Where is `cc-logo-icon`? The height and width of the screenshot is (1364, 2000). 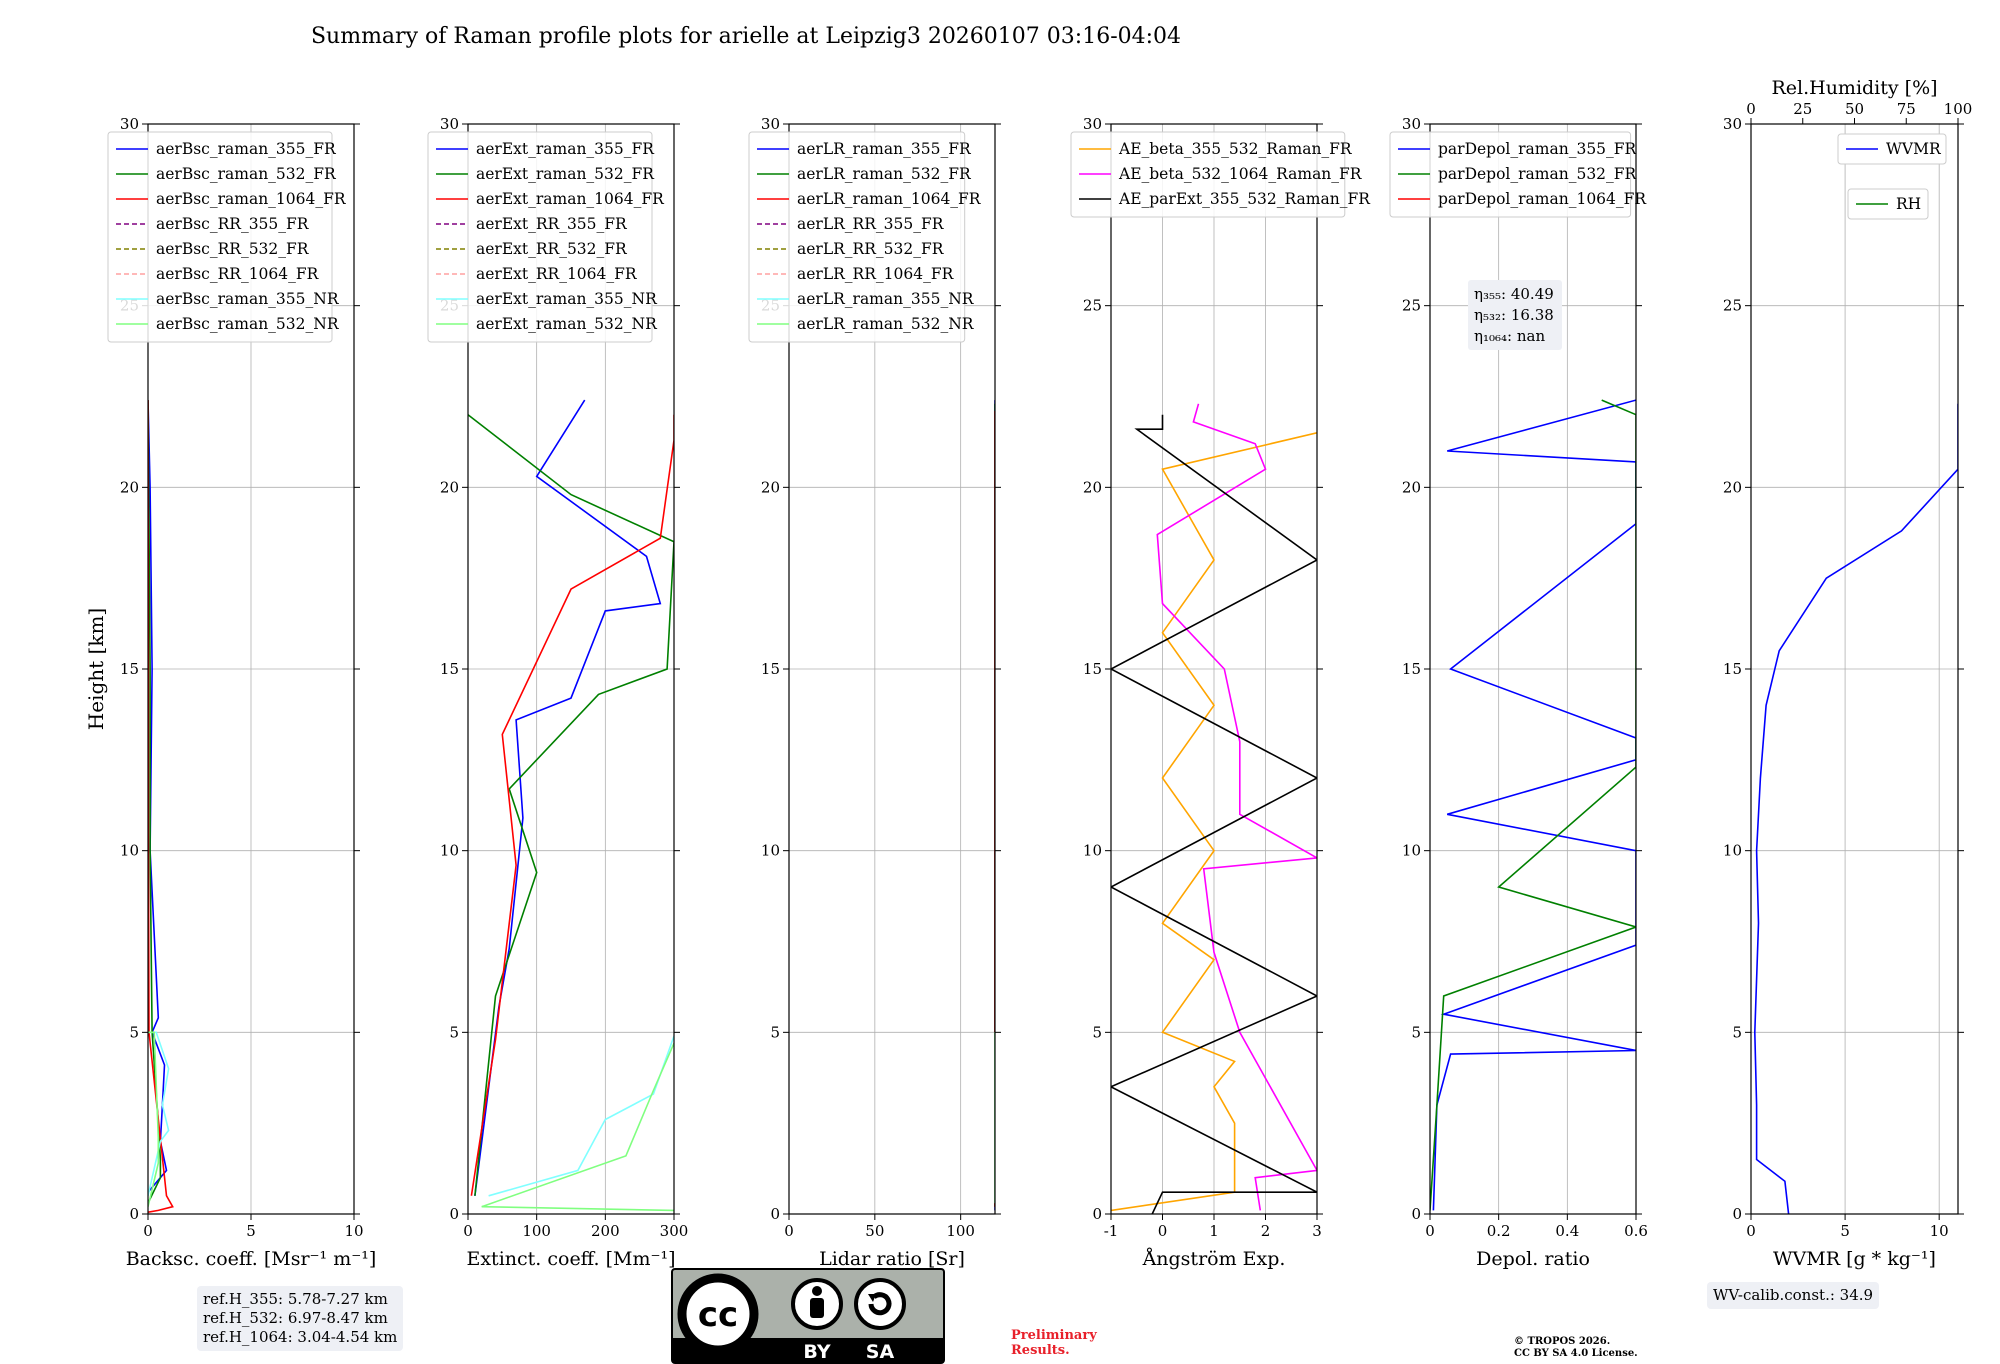 cc-logo-icon is located at coordinates (718, 1314).